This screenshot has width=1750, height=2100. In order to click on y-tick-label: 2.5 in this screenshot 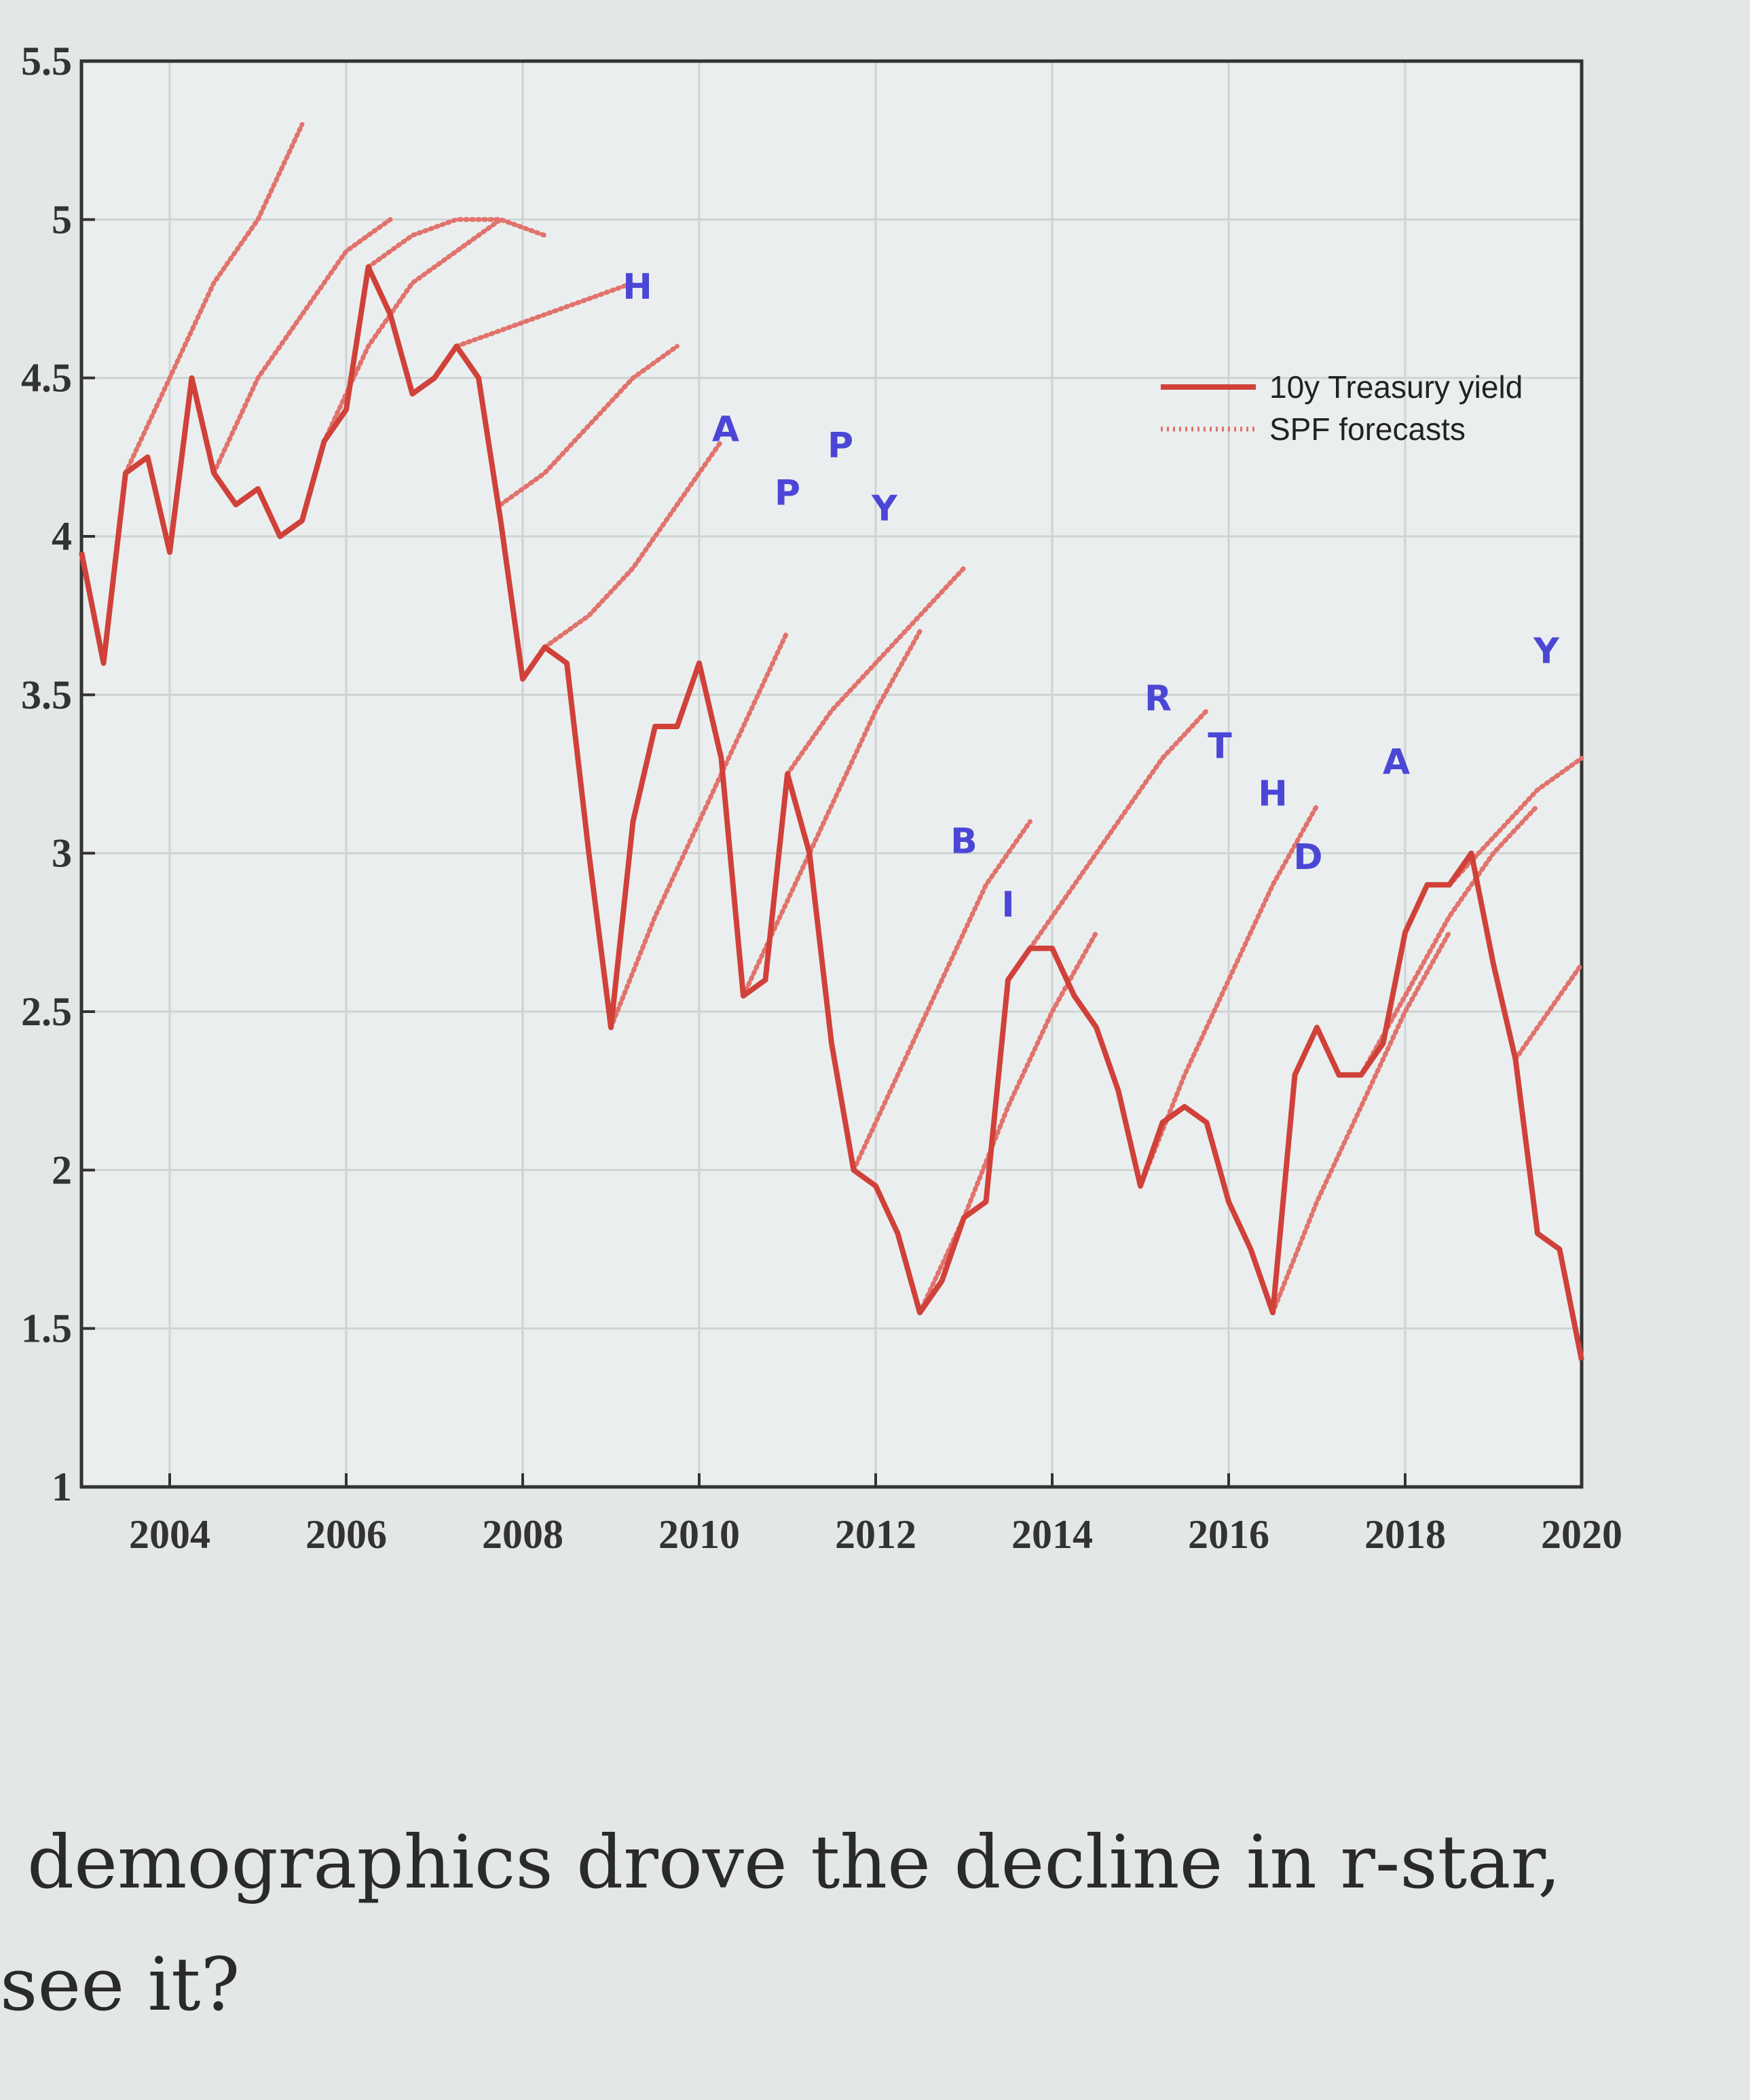, I will do `click(46, 1012)`.